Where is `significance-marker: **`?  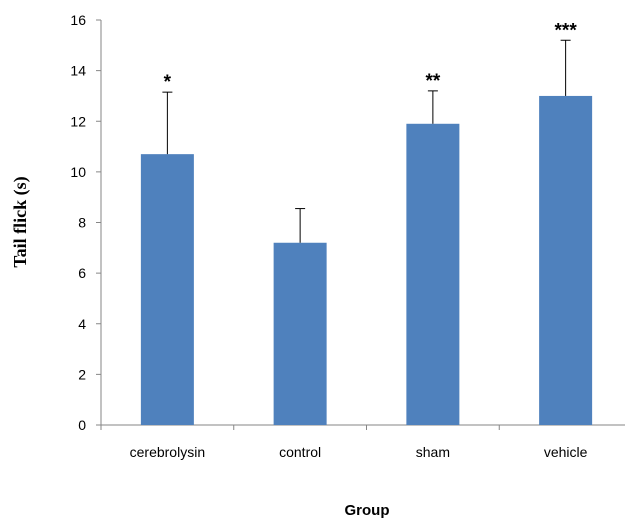
significance-marker: ** is located at coordinates (432, 81).